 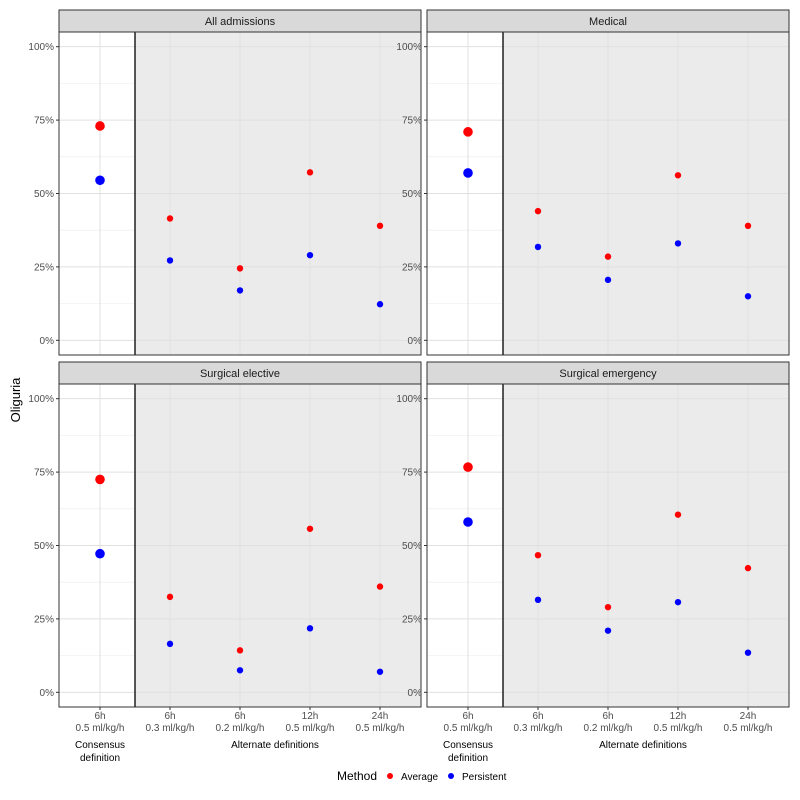 I want to click on legend-label-persistent: Persistent, so click(x=484, y=777).